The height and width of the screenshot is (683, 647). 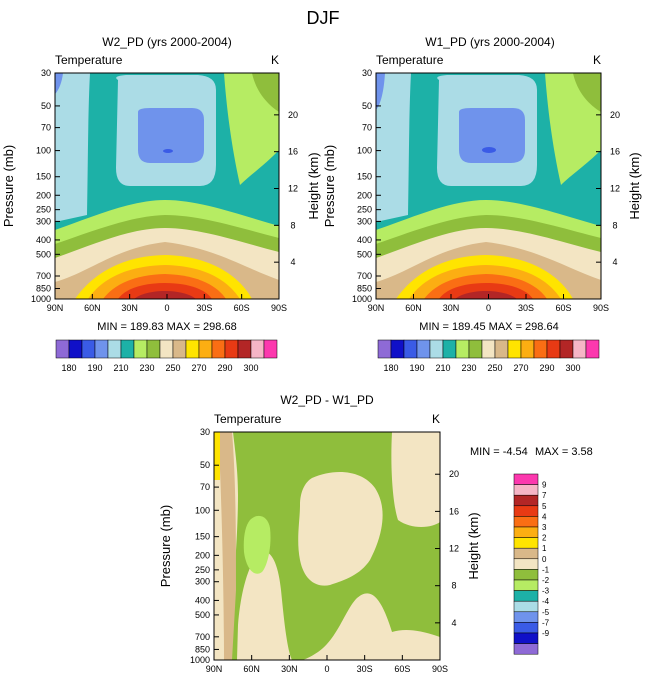 What do you see at coordinates (546, 601) in the screenshot?
I see `legend-label: -4` at bounding box center [546, 601].